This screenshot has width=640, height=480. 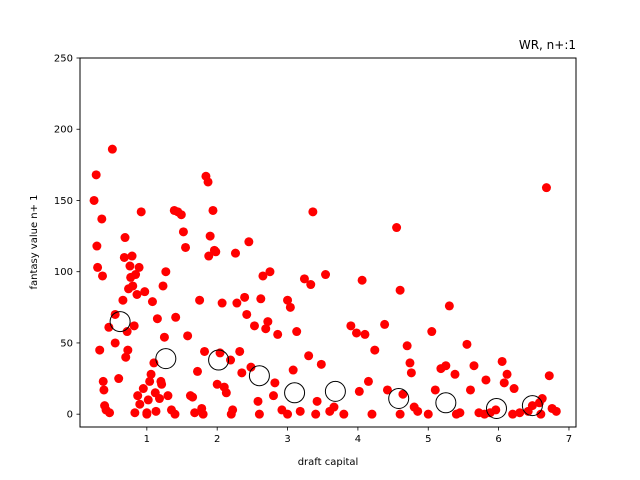 I want to click on y-tick-label: 100, so click(x=63, y=272).